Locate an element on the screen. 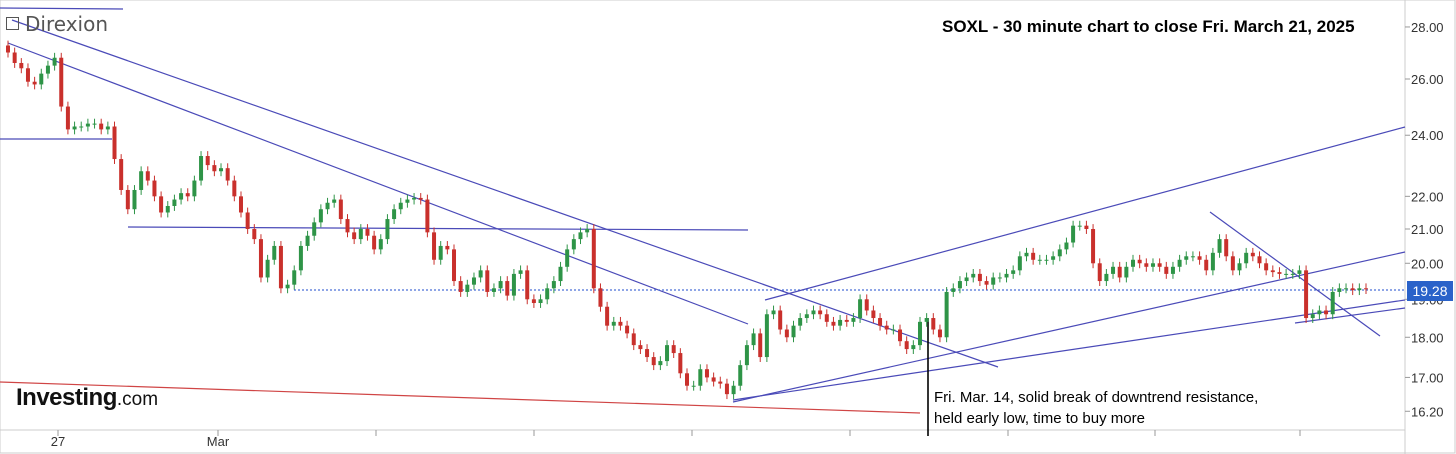 This screenshot has width=1456, height=454. trend-line is located at coordinates (1295, 274).